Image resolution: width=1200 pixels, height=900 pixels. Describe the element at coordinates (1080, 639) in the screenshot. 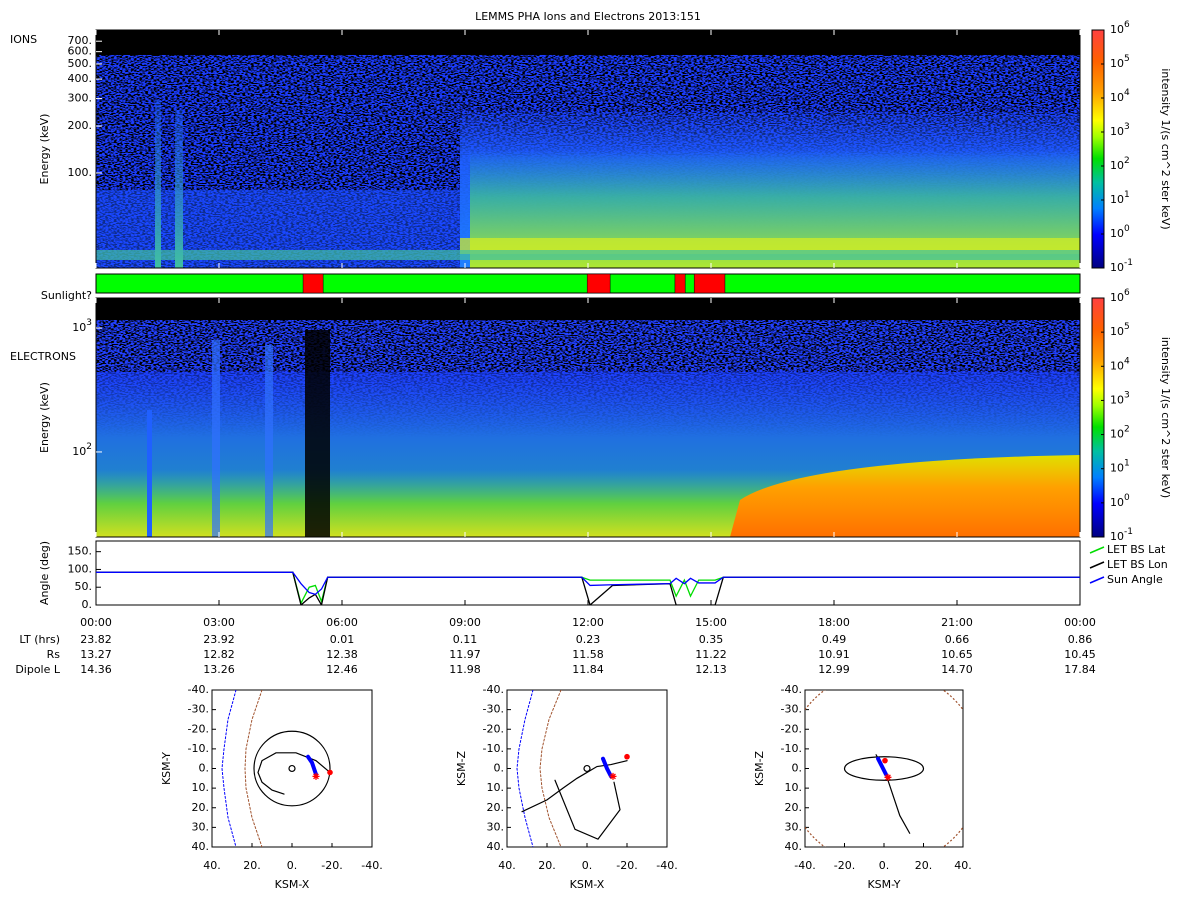

I see `ephemeris-value: 0.86` at that location.